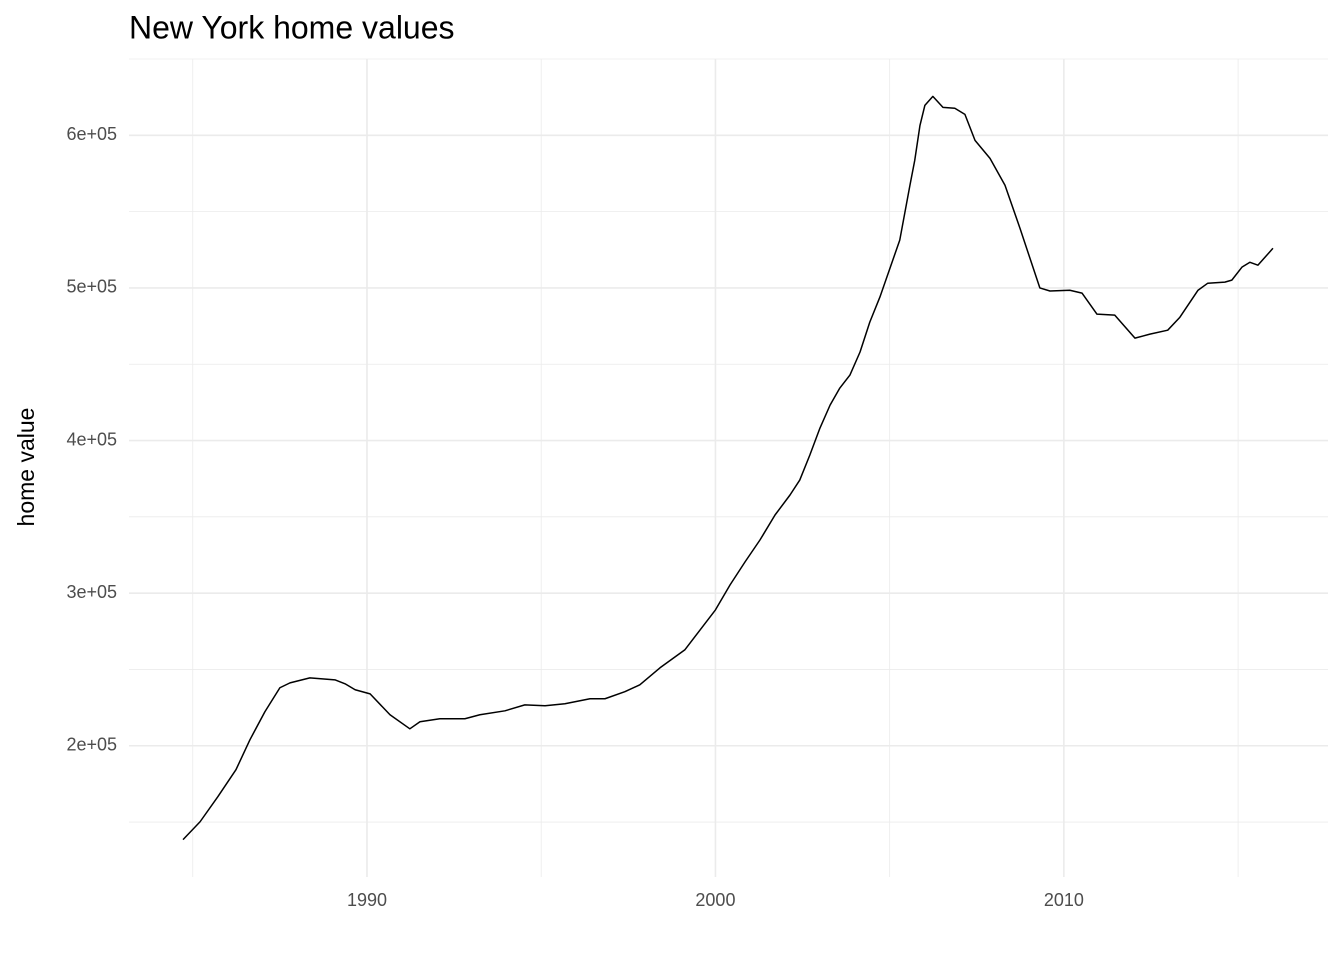  Describe the element at coordinates (91, 745) in the screenshot. I see `y-tick-label: 2e+05` at that location.